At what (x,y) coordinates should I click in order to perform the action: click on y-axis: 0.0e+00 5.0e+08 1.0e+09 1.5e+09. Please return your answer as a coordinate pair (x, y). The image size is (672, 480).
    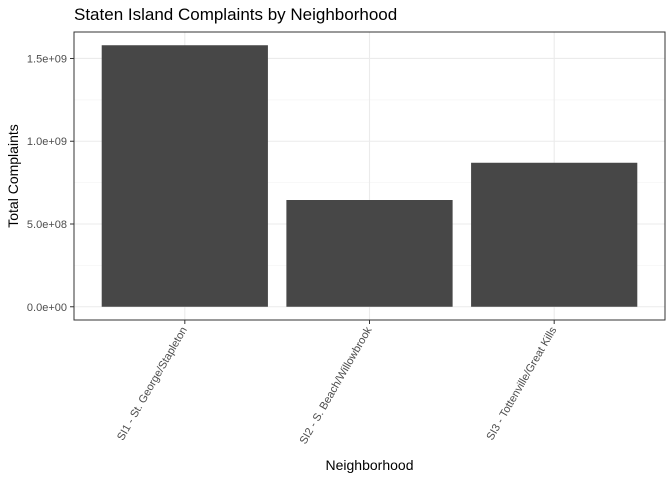
    Looking at the image, I should click on (50, 183).